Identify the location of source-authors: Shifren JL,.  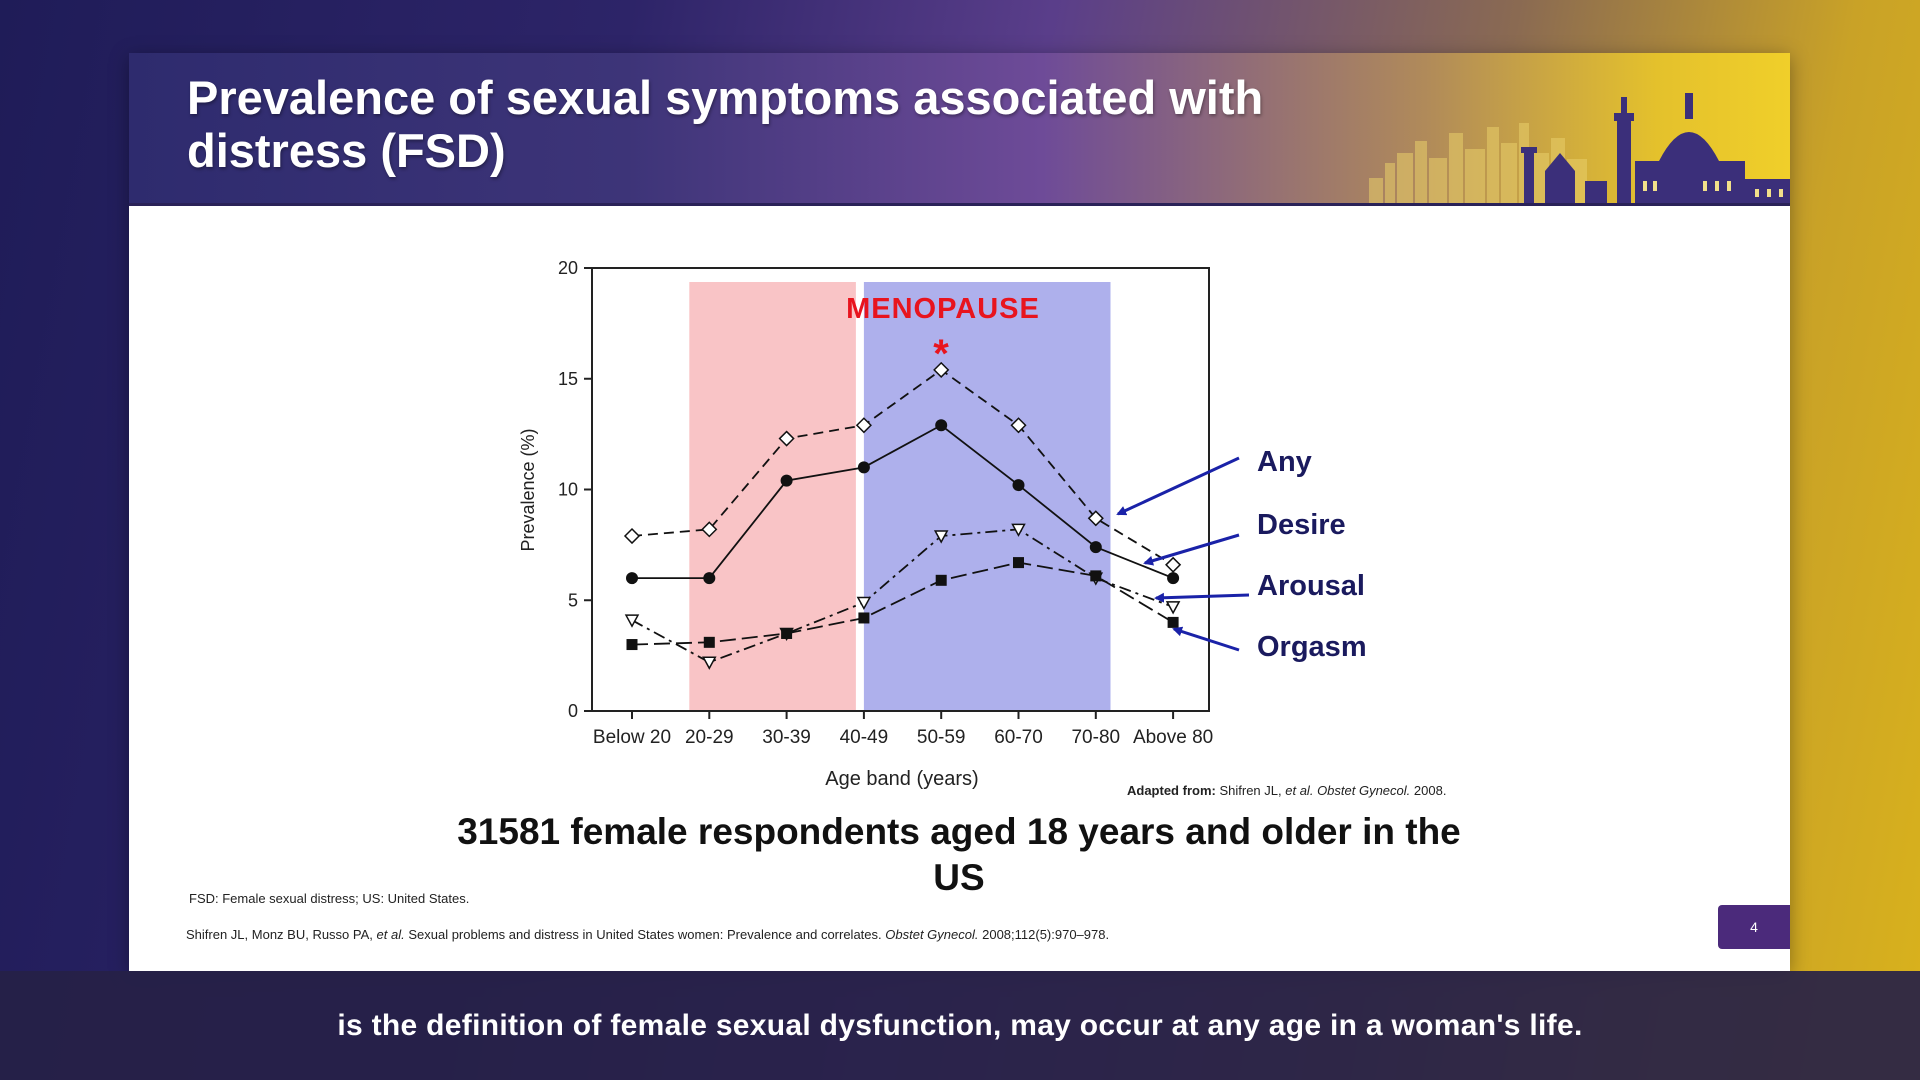
(1250, 790).